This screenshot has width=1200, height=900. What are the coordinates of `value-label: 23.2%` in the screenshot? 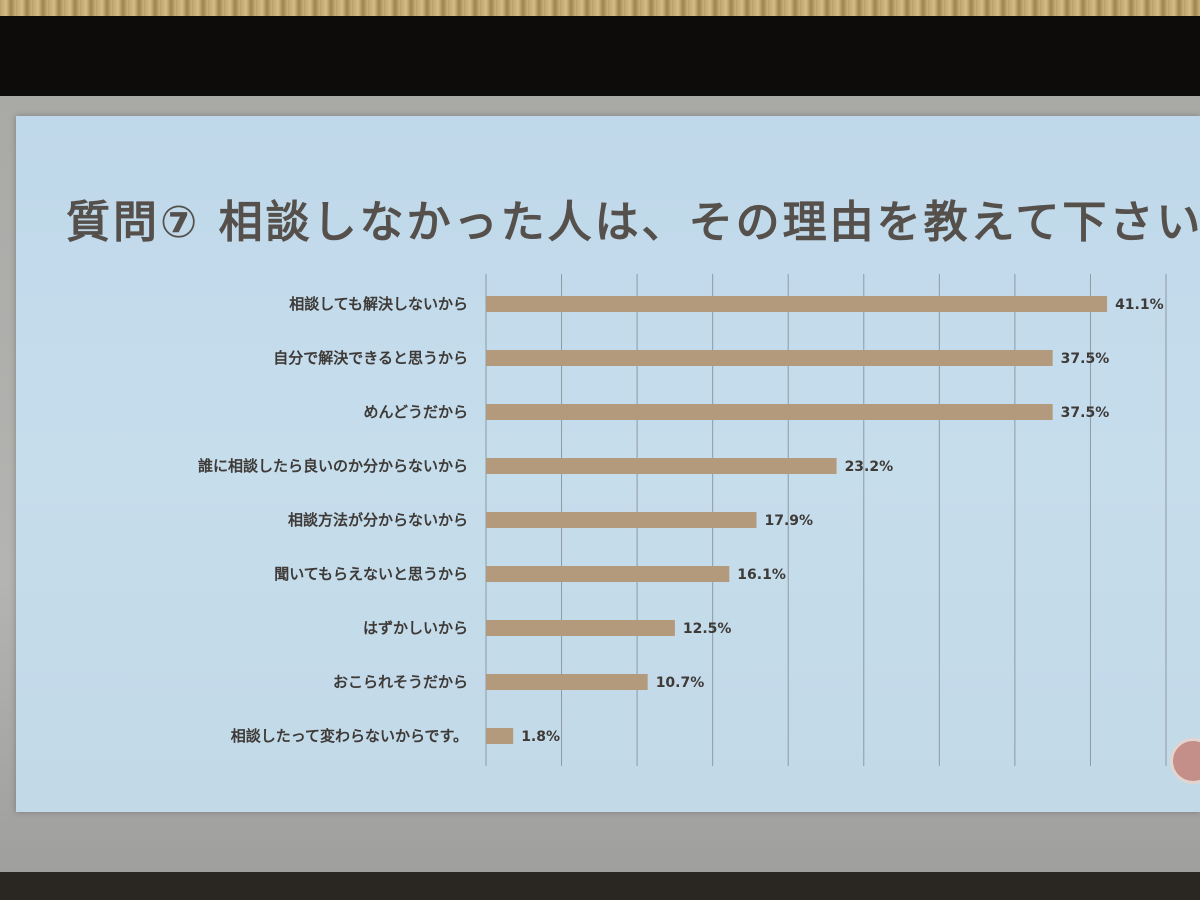 It's located at (869, 467).